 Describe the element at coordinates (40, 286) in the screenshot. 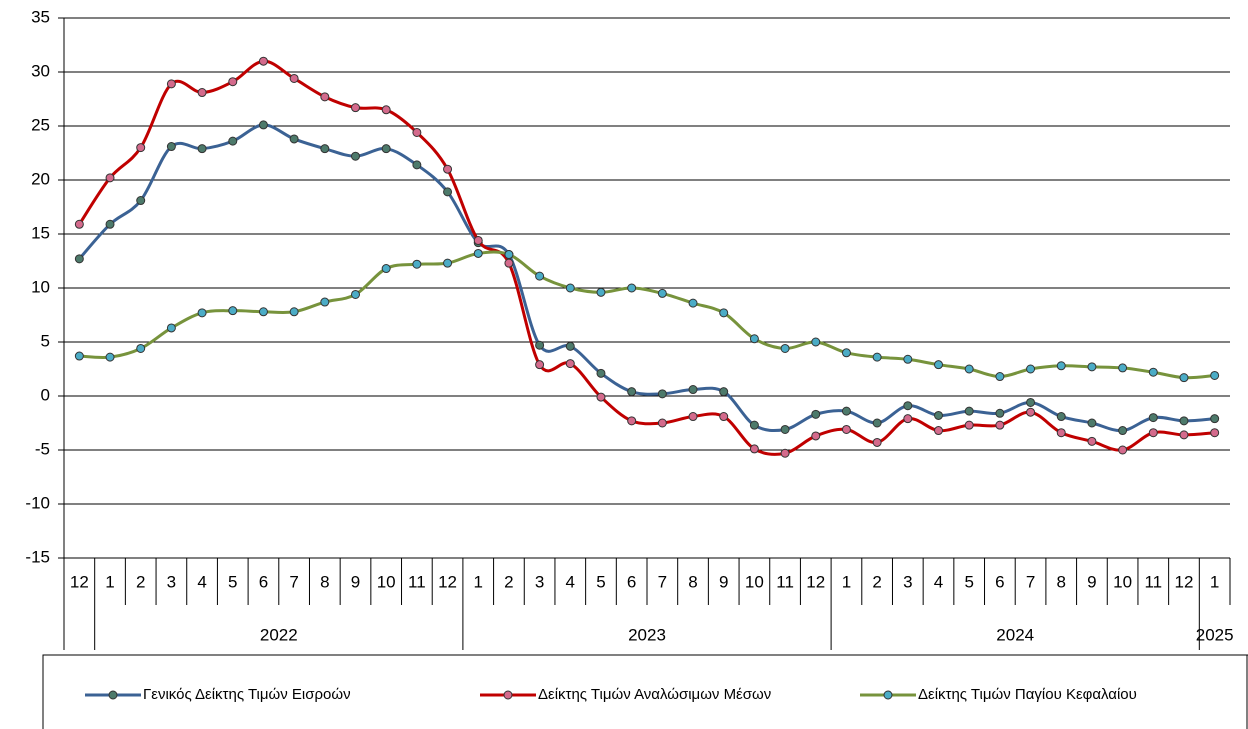

I see `y-tick-label: 10` at that location.